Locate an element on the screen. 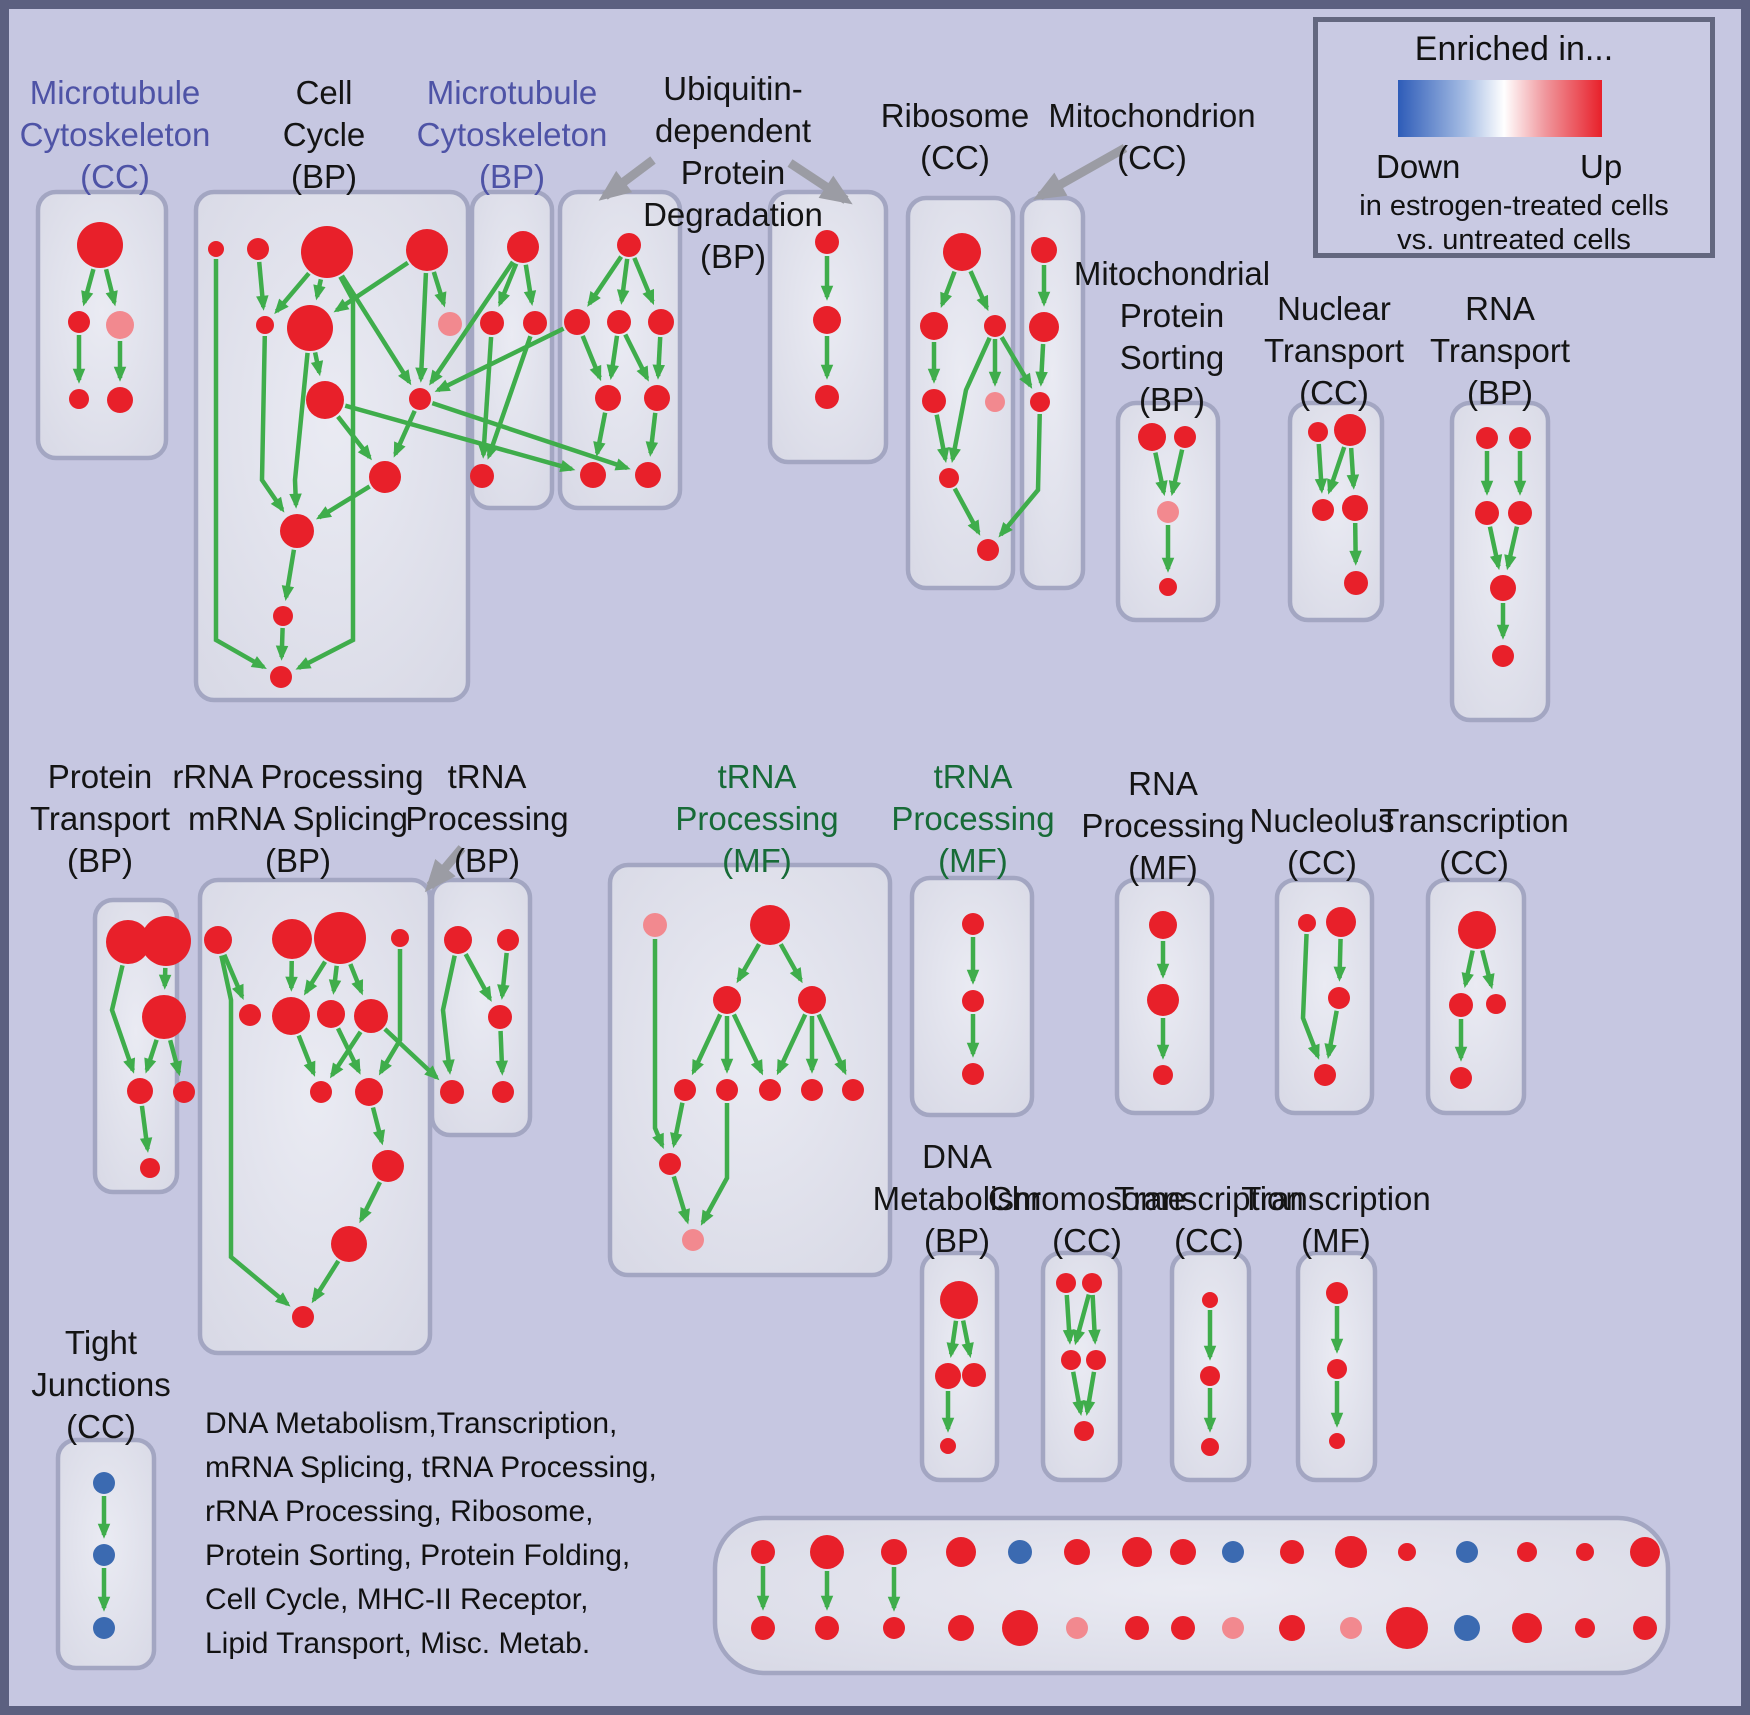 The image size is (1750, 1715). go-term-node-cc-n10 is located at coordinates (385, 477).